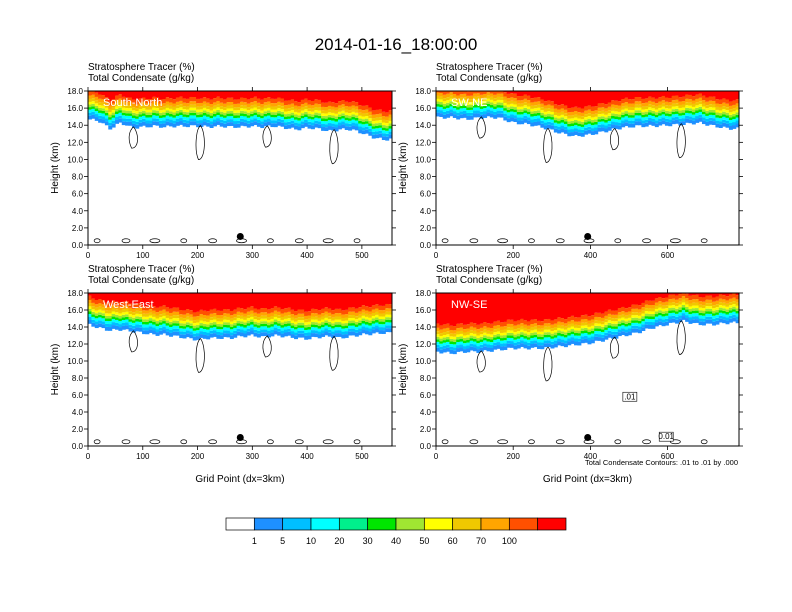  What do you see at coordinates (254, 541) in the screenshot?
I see `colorbar-label: 1` at bounding box center [254, 541].